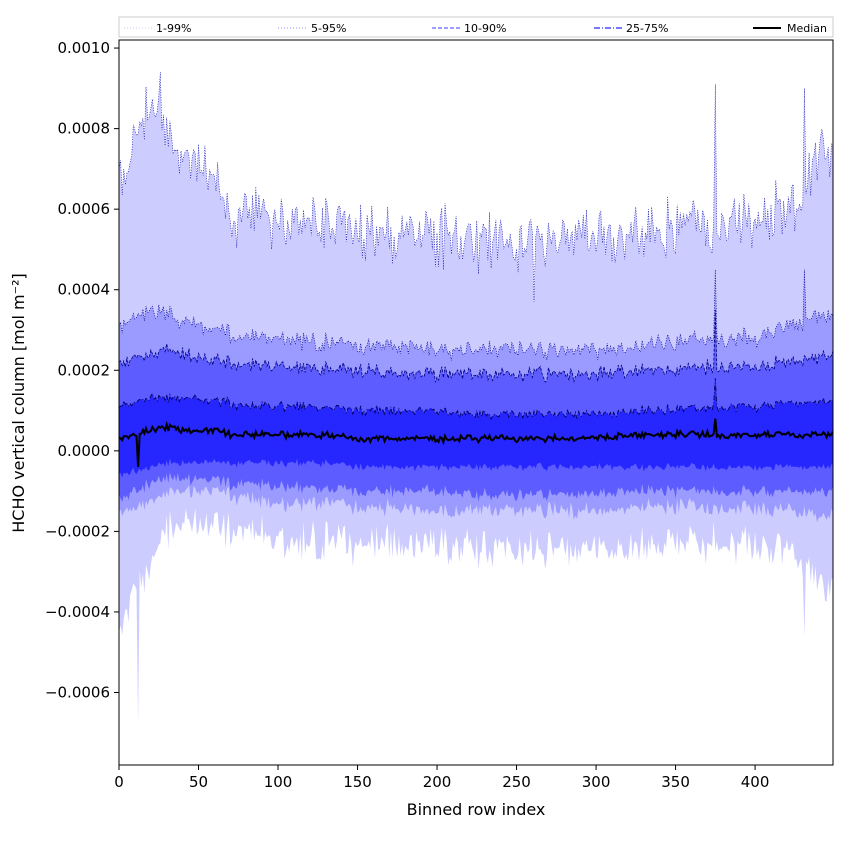 This screenshot has width=850, height=850. I want to click on y-tick-label: 0.0000, so click(84, 451).